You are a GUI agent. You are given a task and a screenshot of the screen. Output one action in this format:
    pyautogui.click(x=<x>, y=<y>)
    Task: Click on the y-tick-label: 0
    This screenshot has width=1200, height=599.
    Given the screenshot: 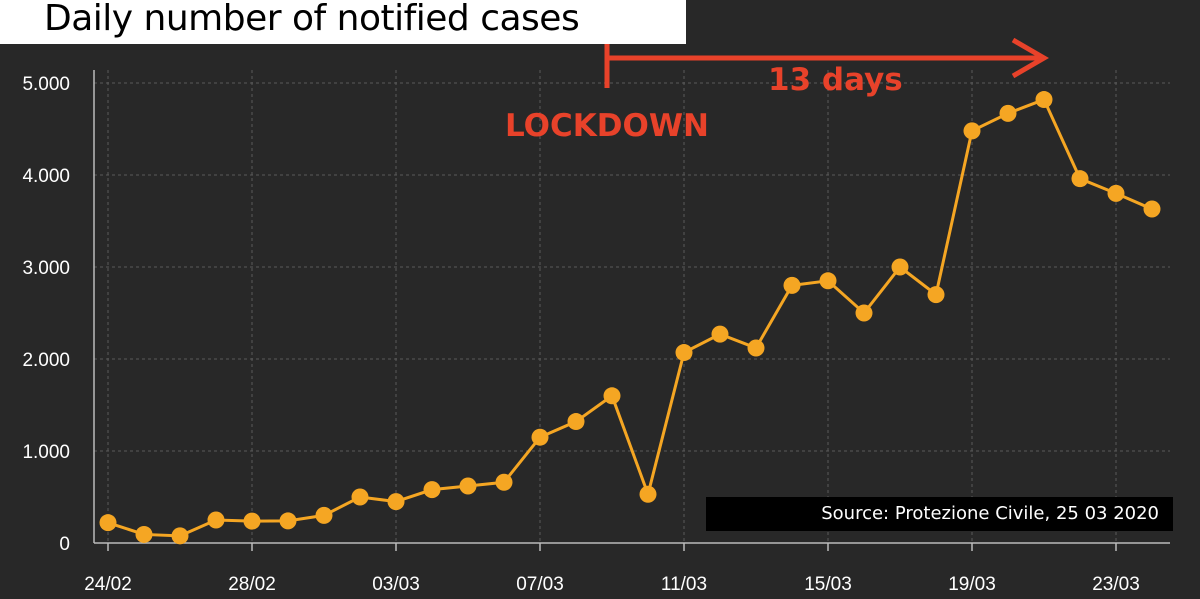 What is the action you would take?
    pyautogui.click(x=64, y=544)
    